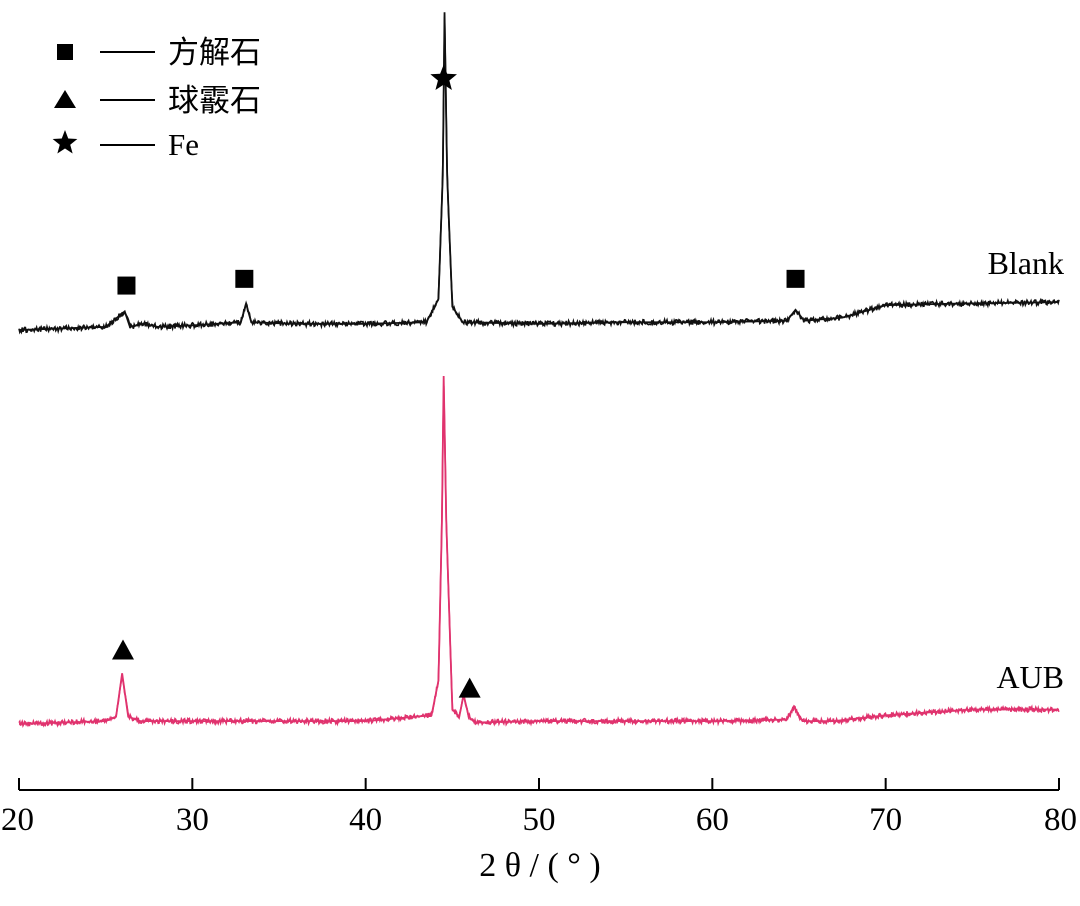 This screenshot has width=1080, height=906. Describe the element at coordinates (1030, 677) in the screenshot. I see `series-label-aub: AUB` at that location.